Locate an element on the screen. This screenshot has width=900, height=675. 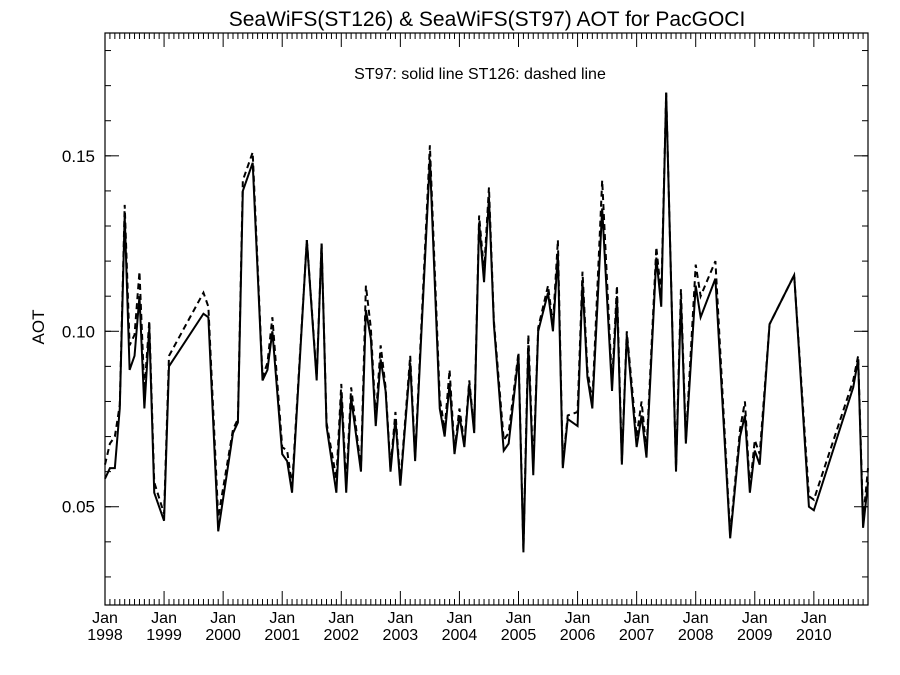
x-tick-year-label: 2004 is located at coordinates (460, 635).